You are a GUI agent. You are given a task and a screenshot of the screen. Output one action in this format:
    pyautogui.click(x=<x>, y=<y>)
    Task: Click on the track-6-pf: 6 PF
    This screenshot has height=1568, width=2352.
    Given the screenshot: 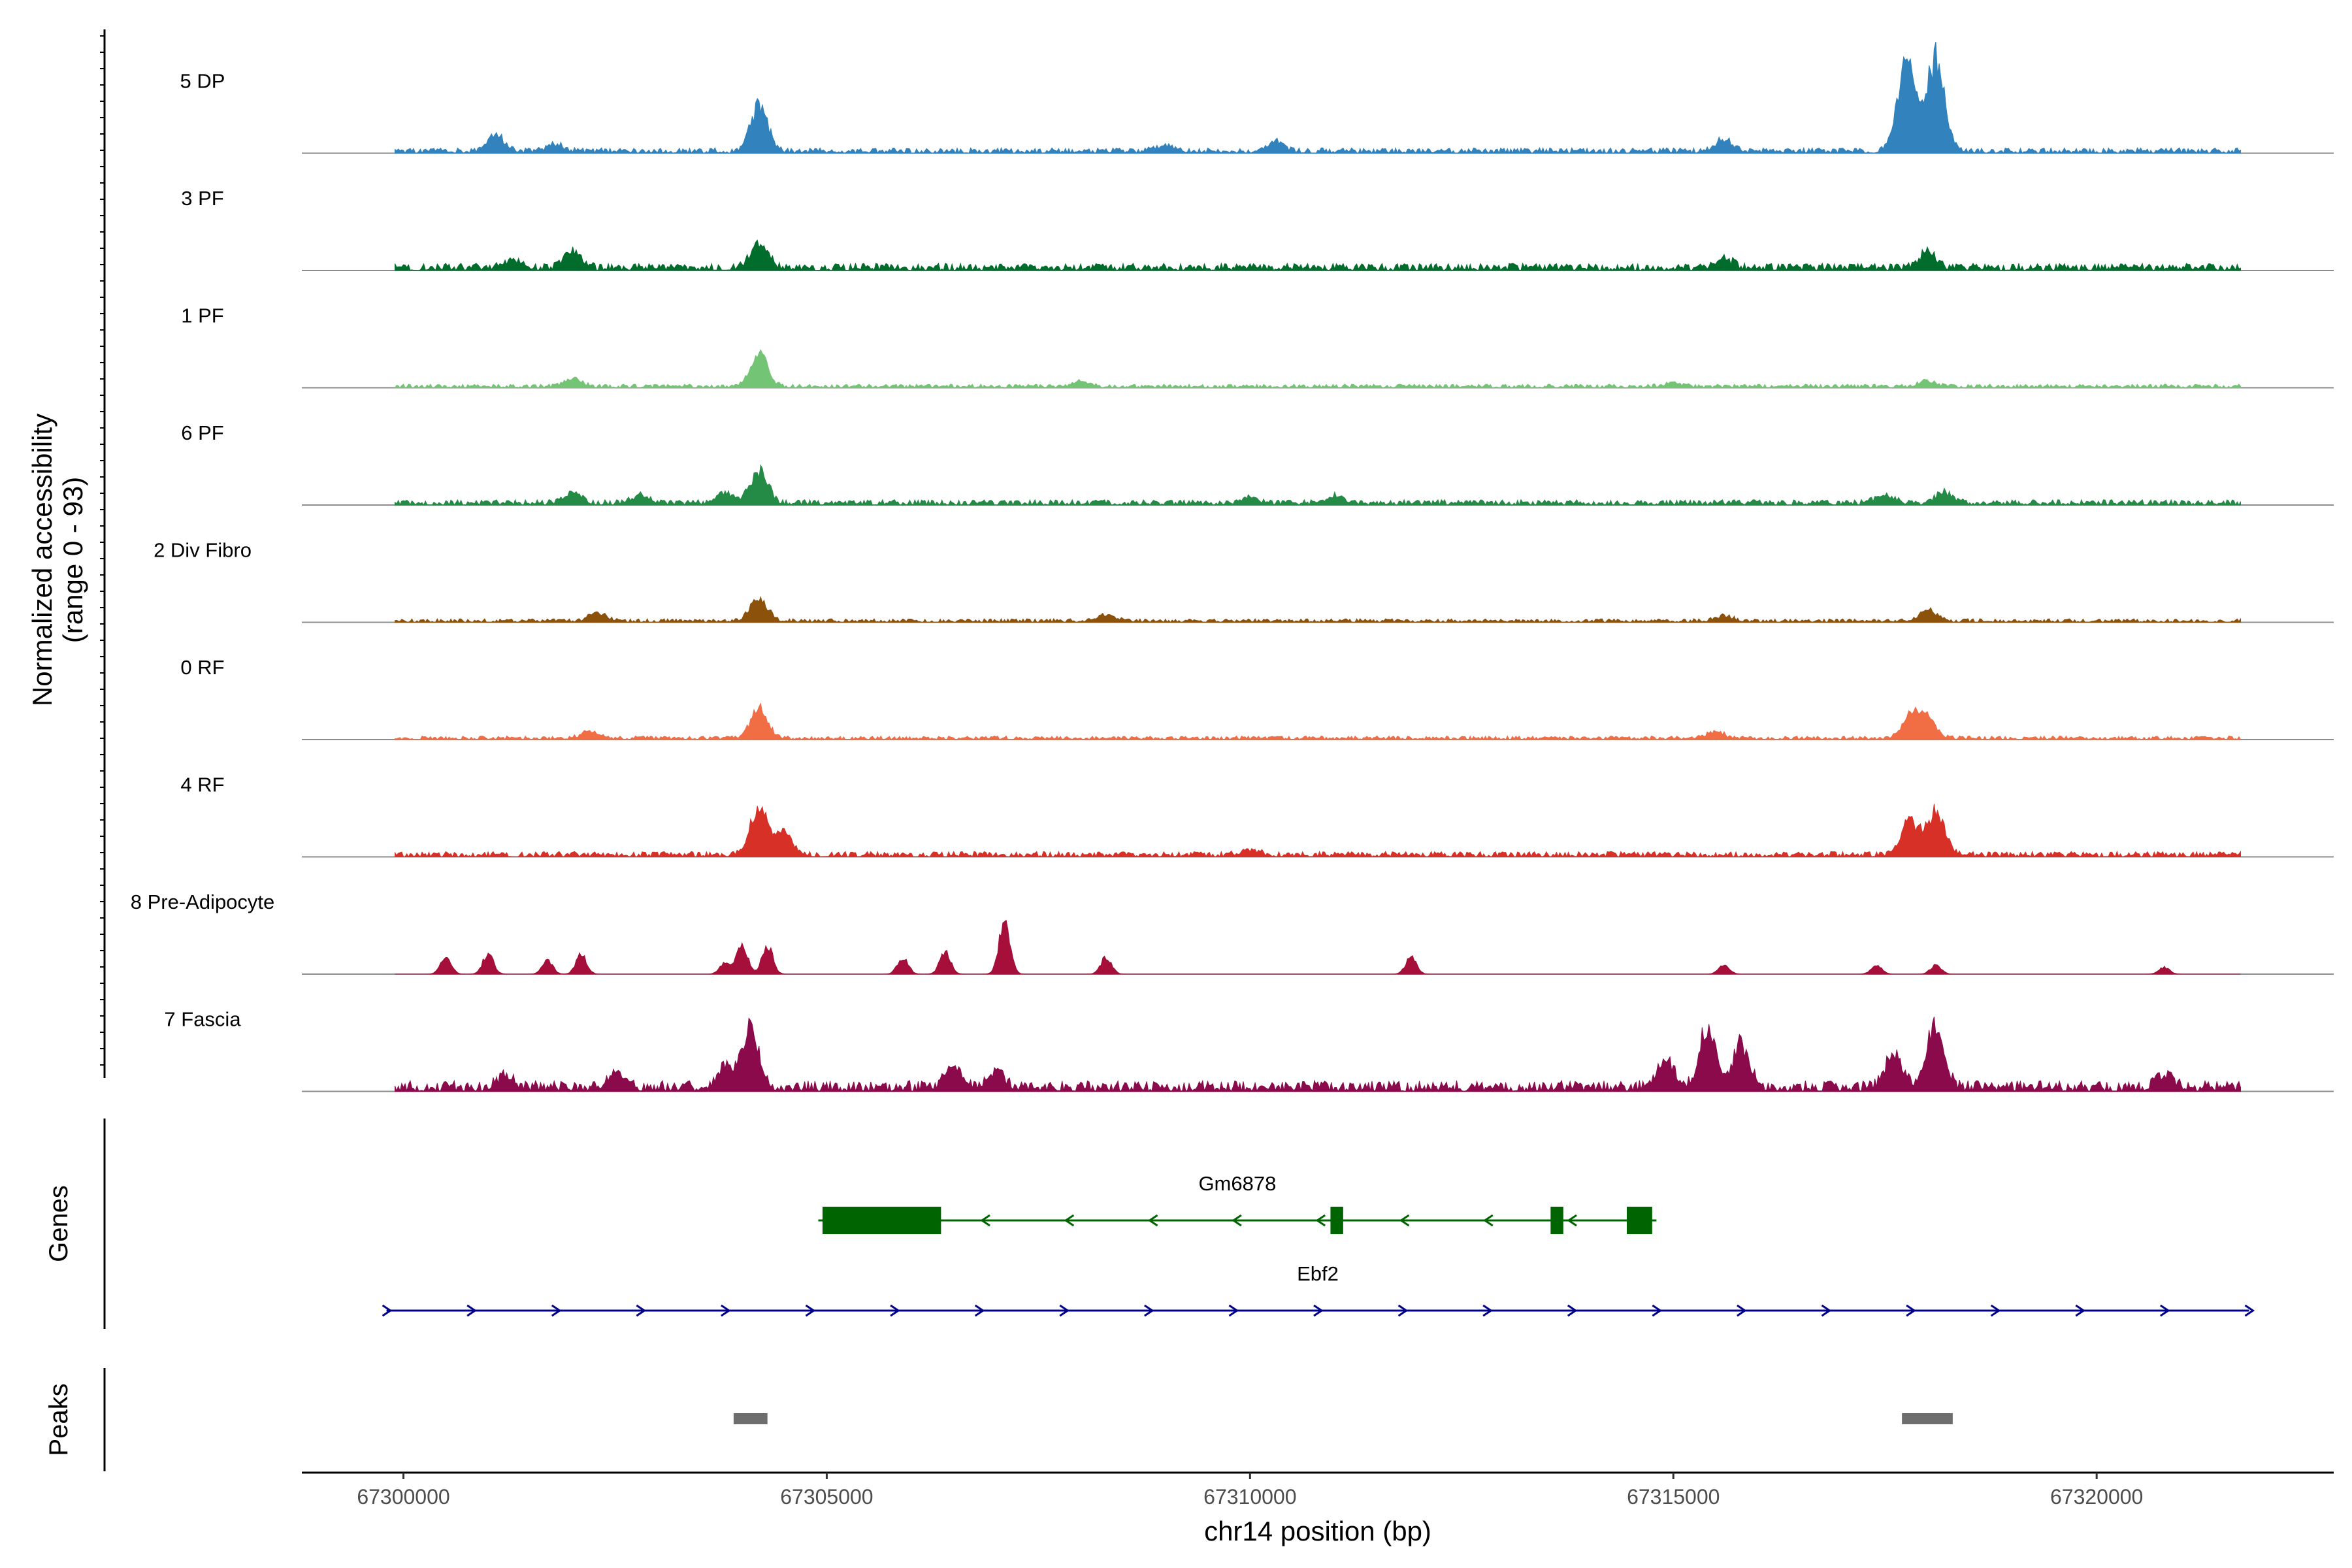 What is the action you would take?
    pyautogui.click(x=1257, y=463)
    